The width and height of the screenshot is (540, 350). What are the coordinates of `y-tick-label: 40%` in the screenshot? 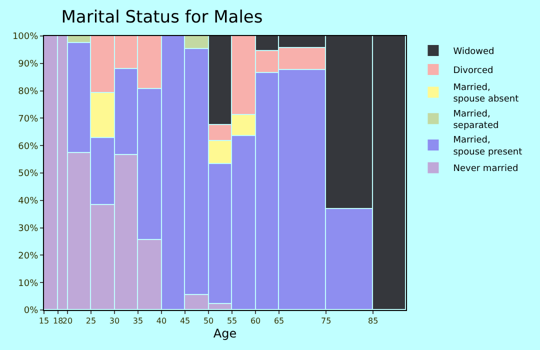 It's located at (28, 201).